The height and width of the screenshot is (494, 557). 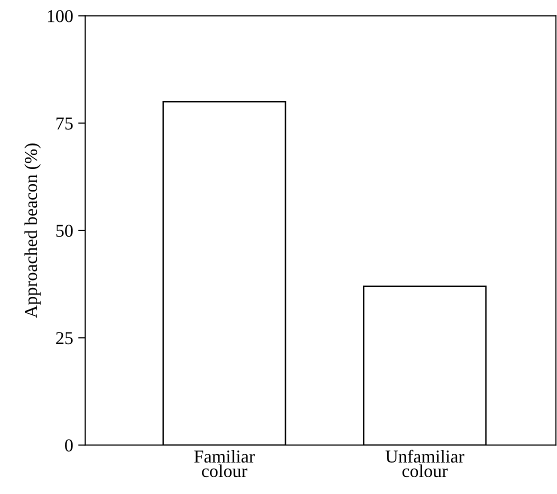 I want to click on y-axis-title: Approached beacon (%), so click(x=32, y=231).